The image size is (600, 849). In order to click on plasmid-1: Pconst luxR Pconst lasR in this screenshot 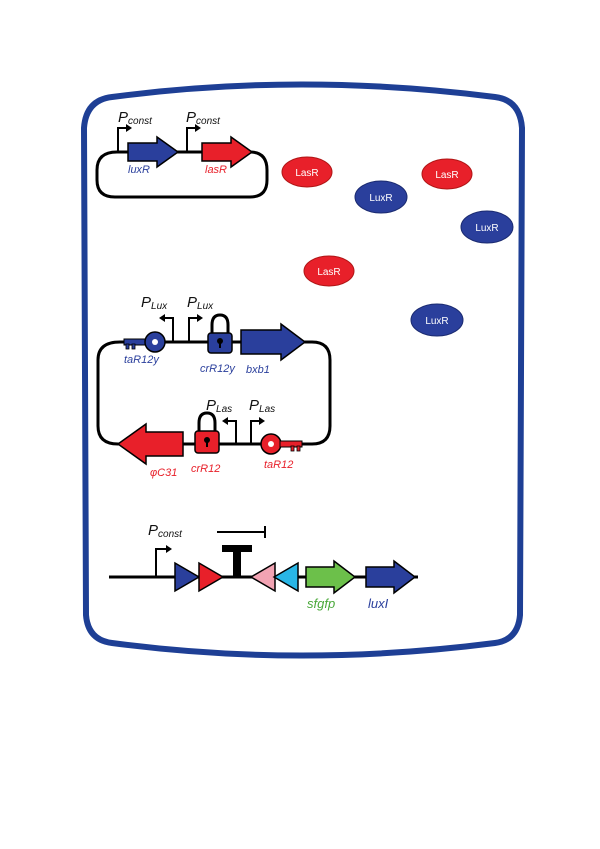, I will do `click(182, 154)`.